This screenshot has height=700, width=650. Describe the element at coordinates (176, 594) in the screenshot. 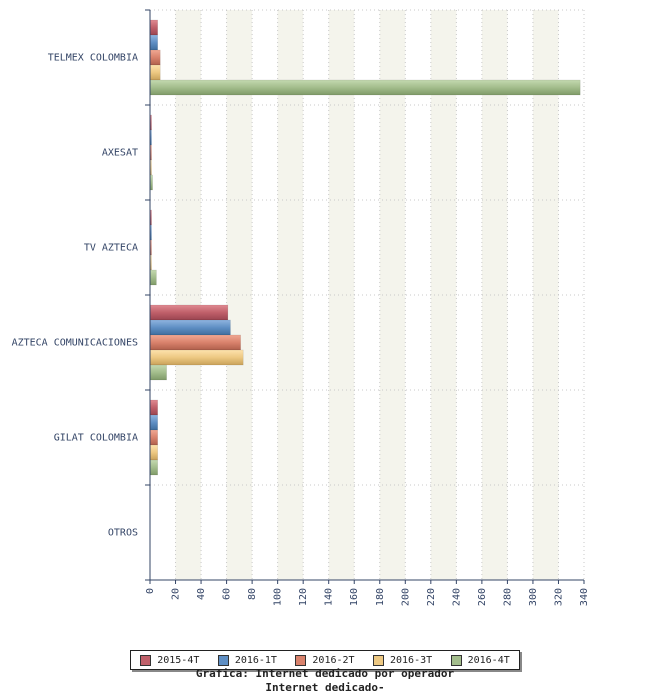

I see `x-tick-label: 20` at that location.